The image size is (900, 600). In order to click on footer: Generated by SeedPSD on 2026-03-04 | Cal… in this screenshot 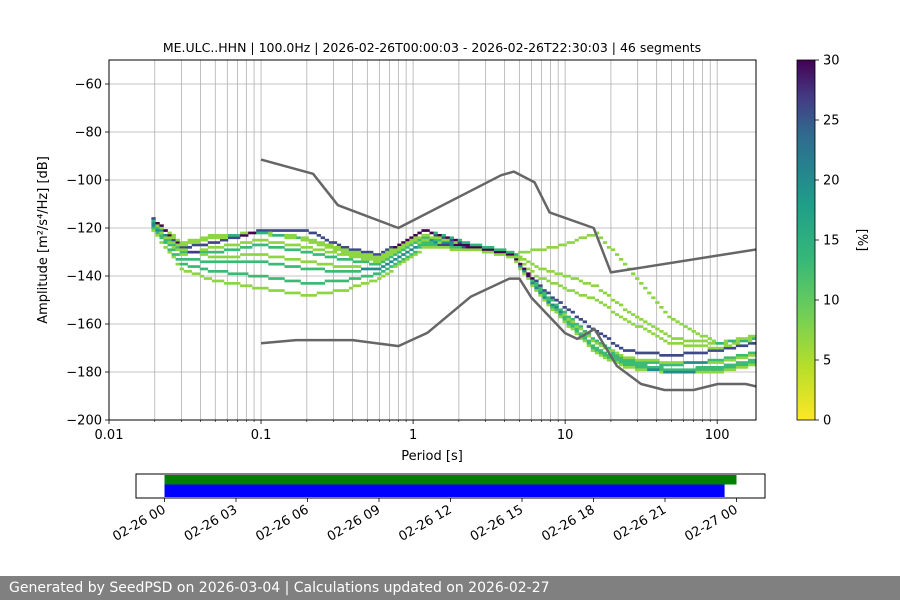, I will do `click(450, 588)`.